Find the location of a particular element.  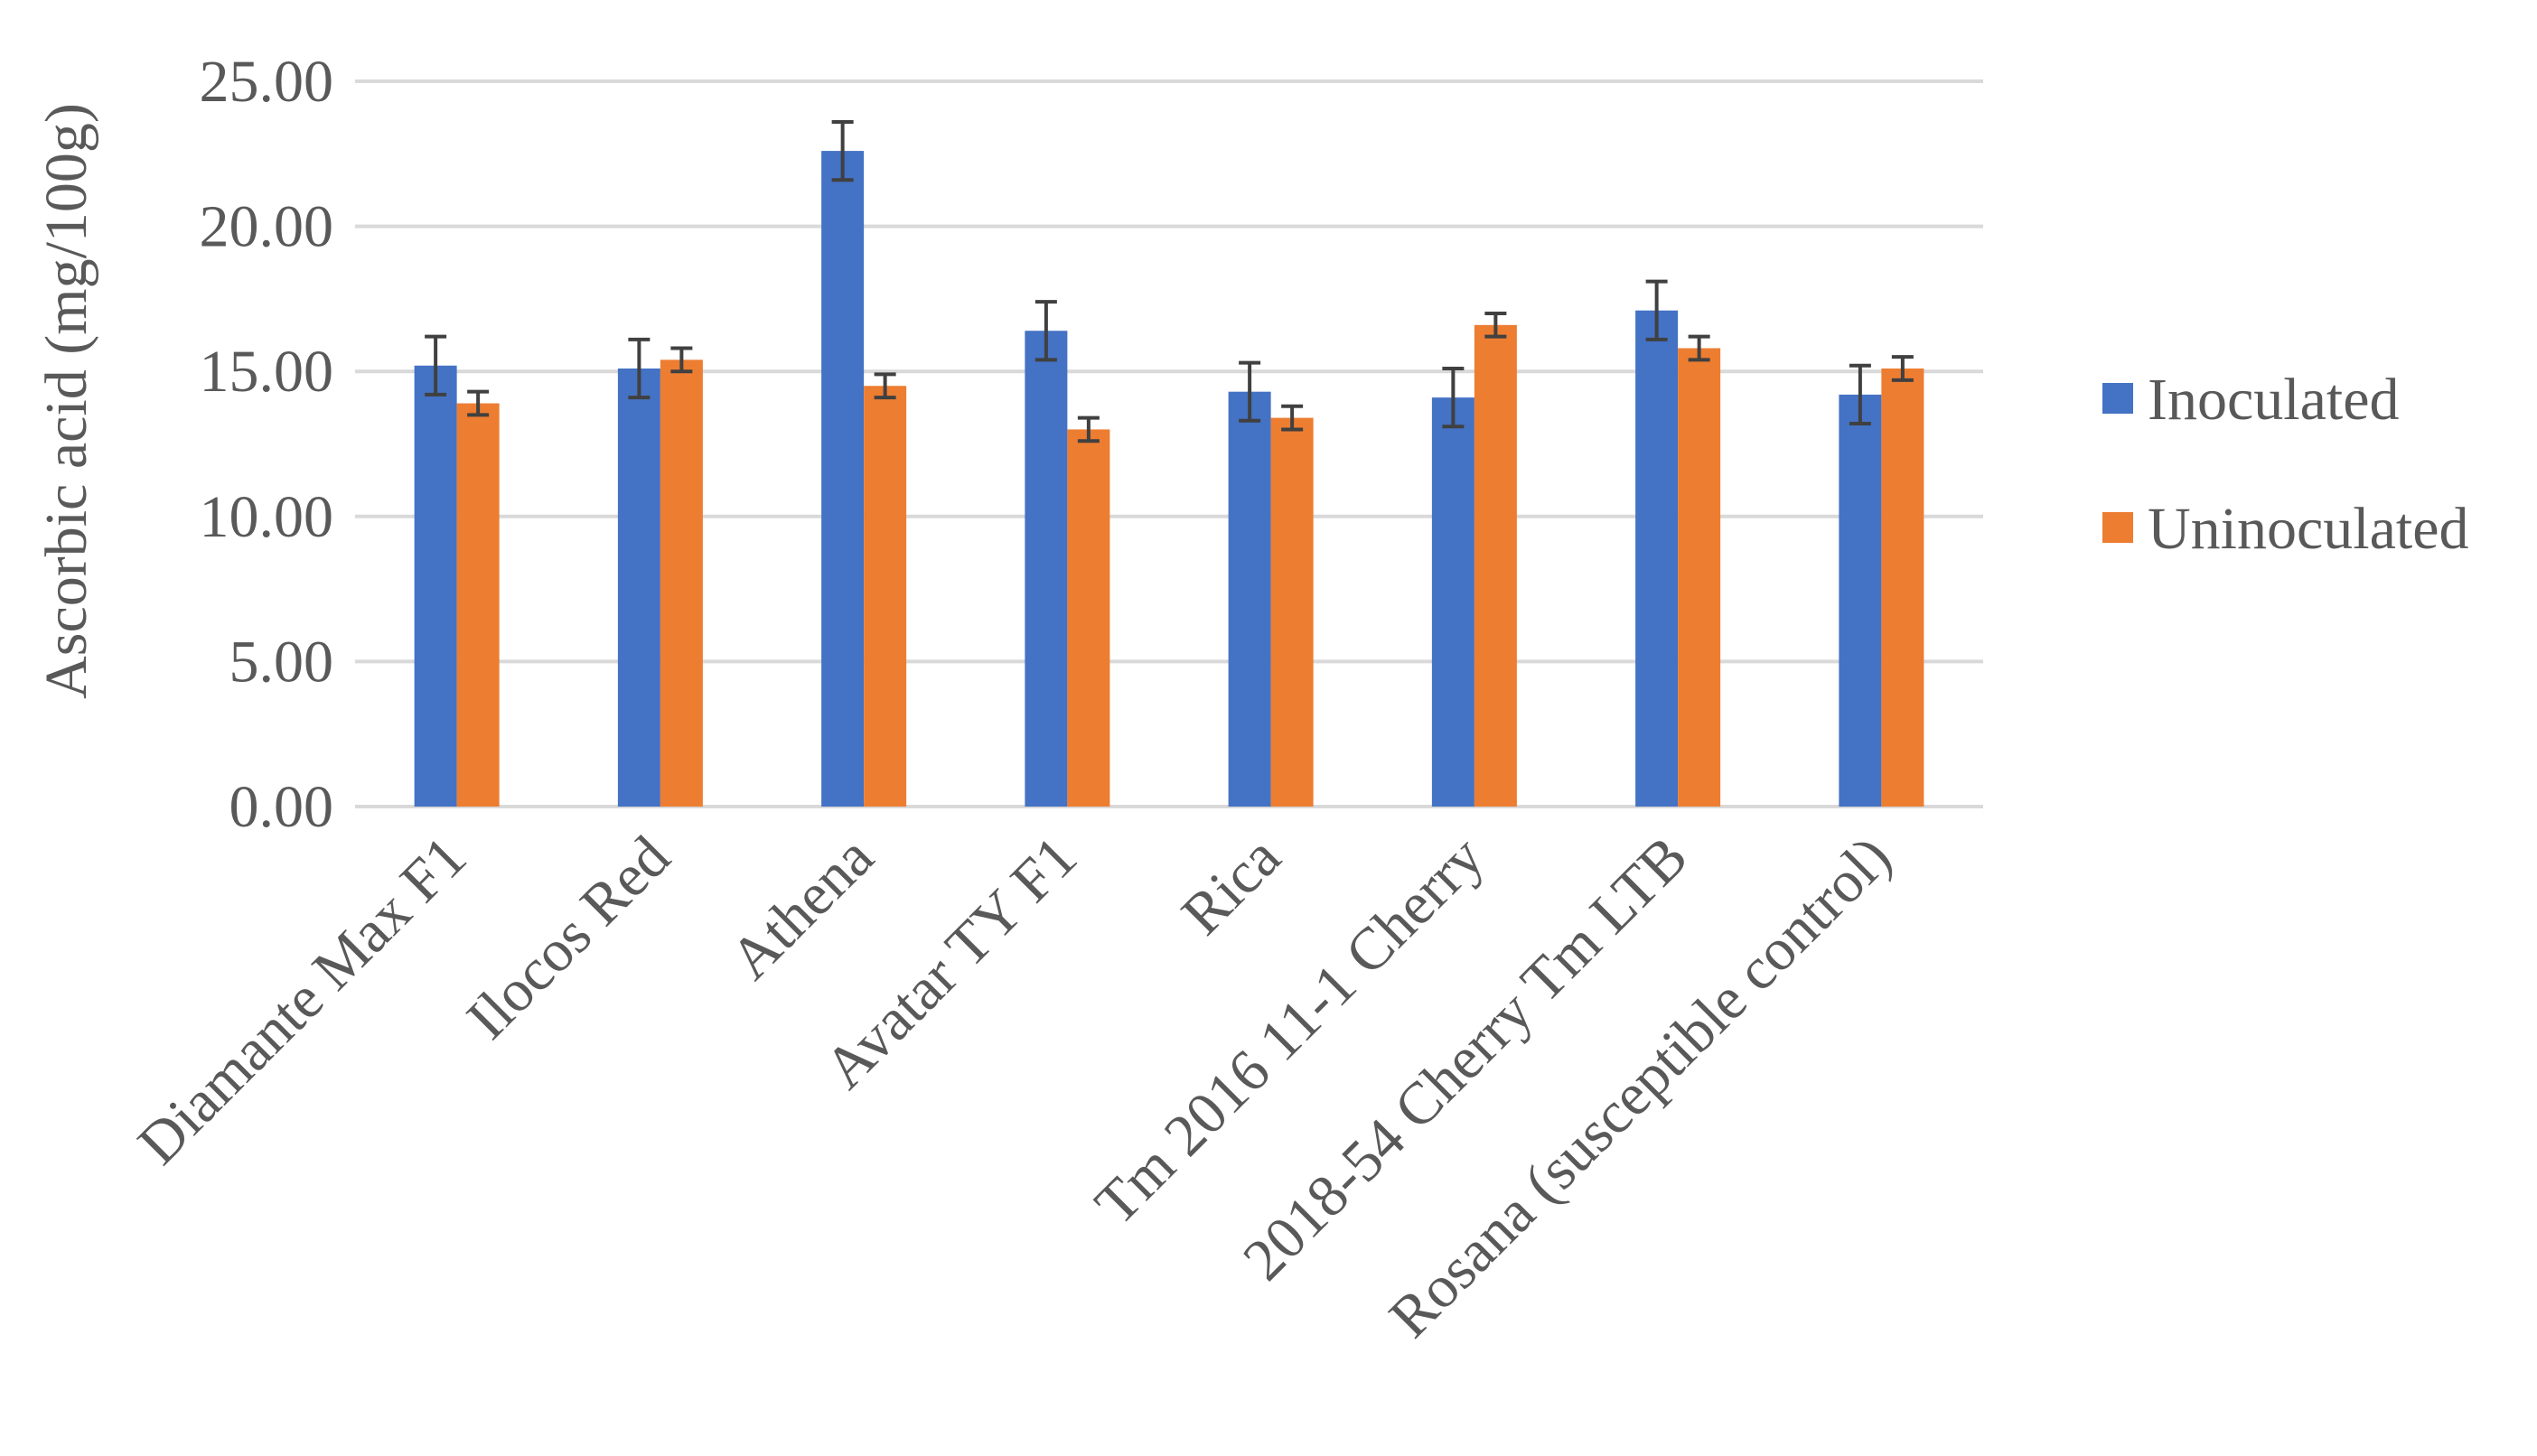

x-category-label: Ilocos Red is located at coordinates (568, 938).